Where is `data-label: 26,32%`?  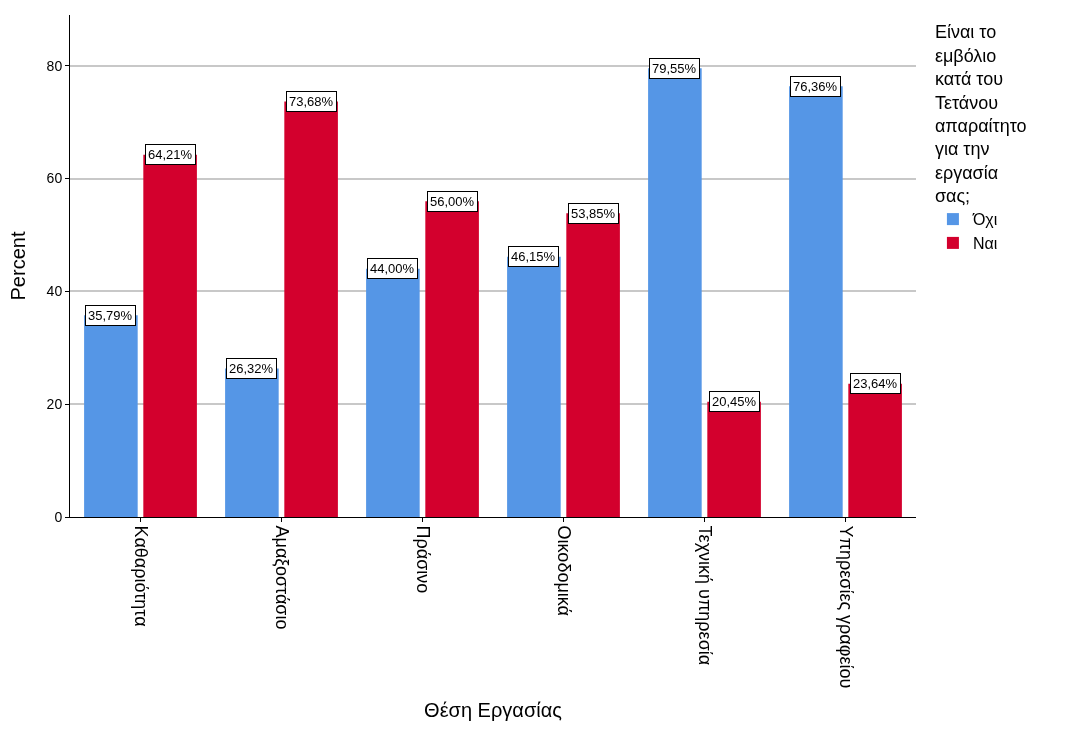 data-label: 26,32% is located at coordinates (251, 368).